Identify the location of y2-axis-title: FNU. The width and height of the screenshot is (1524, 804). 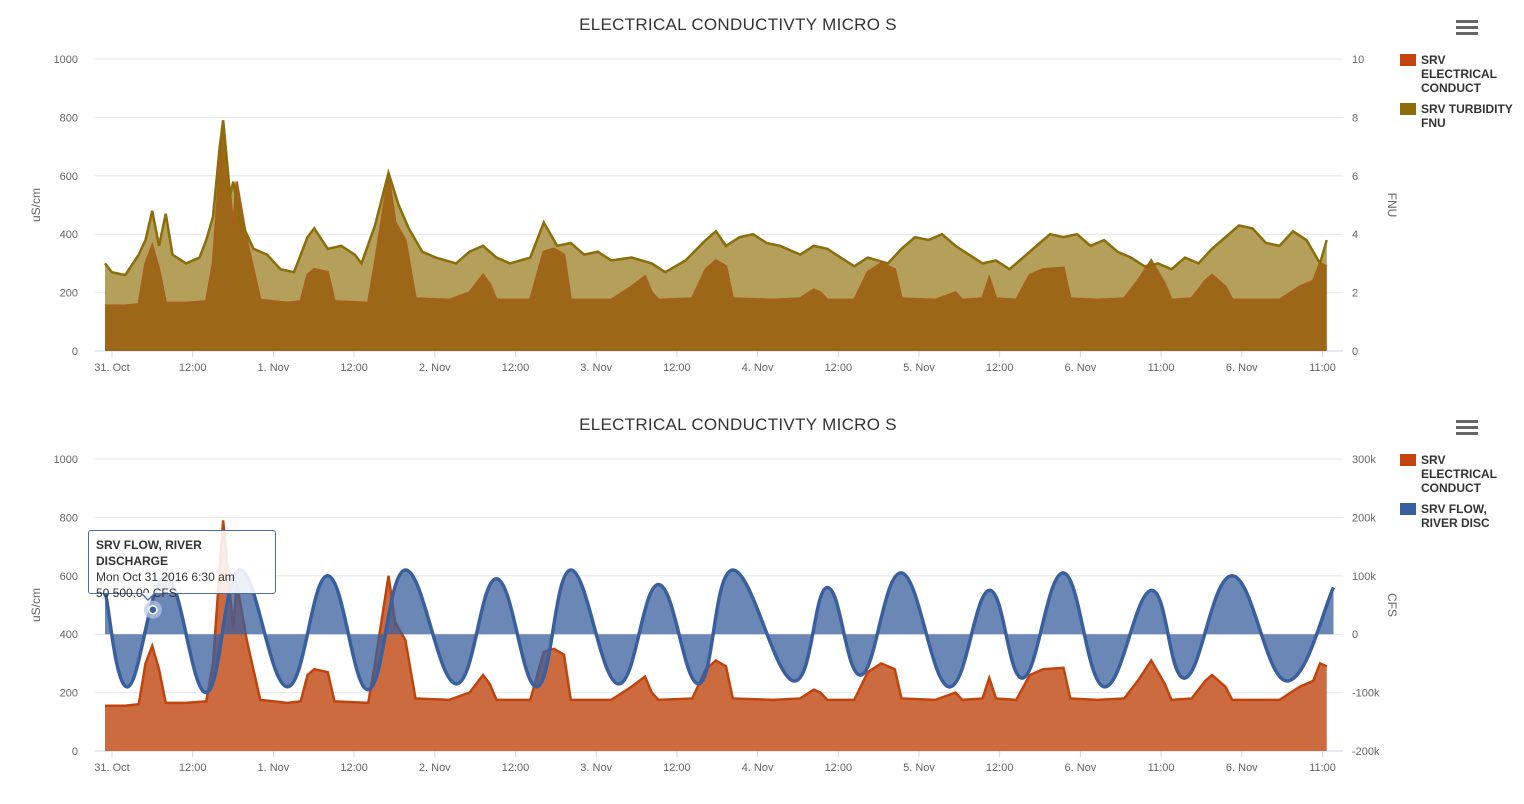
(1392, 205).